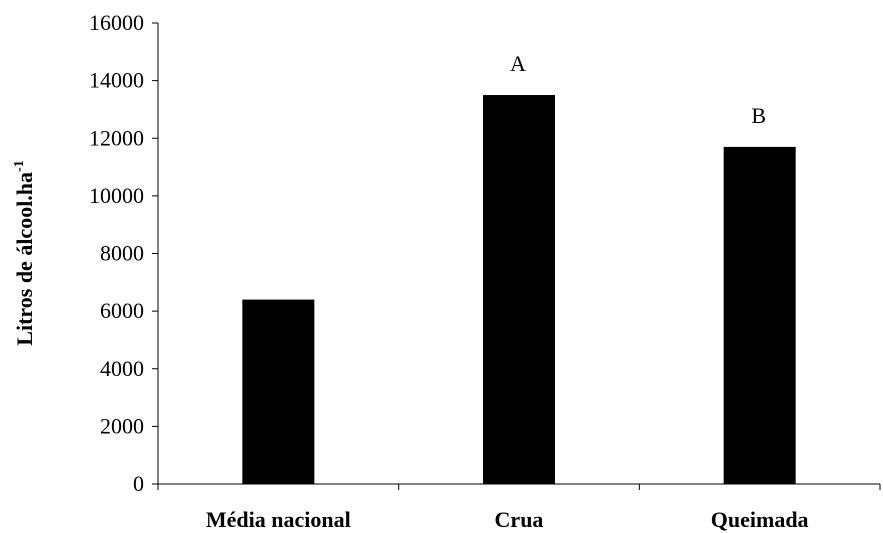  Describe the element at coordinates (116, 80) in the screenshot. I see `y-tick-label: 14000` at that location.